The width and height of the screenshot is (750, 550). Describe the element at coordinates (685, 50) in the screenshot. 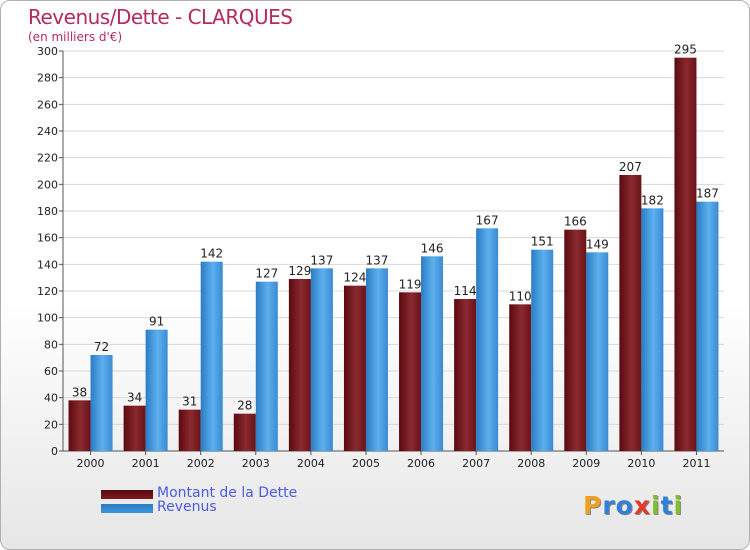

I see `value-label-debt: 295` at that location.